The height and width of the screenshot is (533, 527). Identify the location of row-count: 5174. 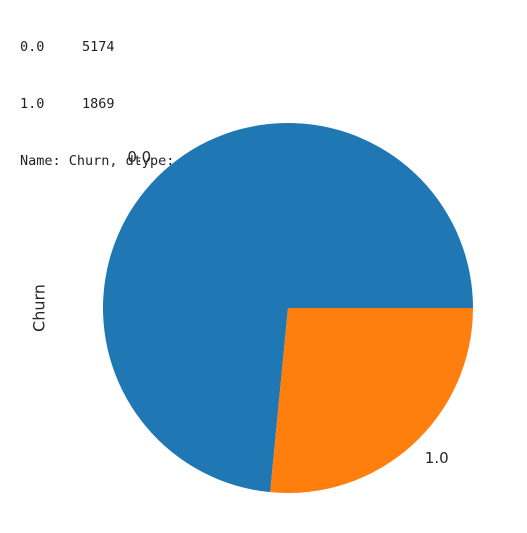
(98, 47).